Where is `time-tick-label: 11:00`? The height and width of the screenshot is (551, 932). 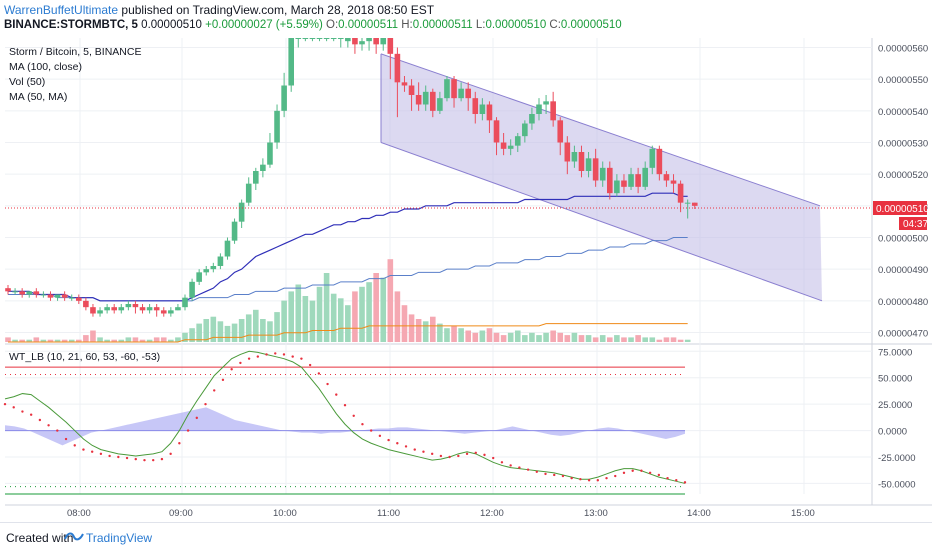
time-tick-label: 11:00 is located at coordinates (388, 513).